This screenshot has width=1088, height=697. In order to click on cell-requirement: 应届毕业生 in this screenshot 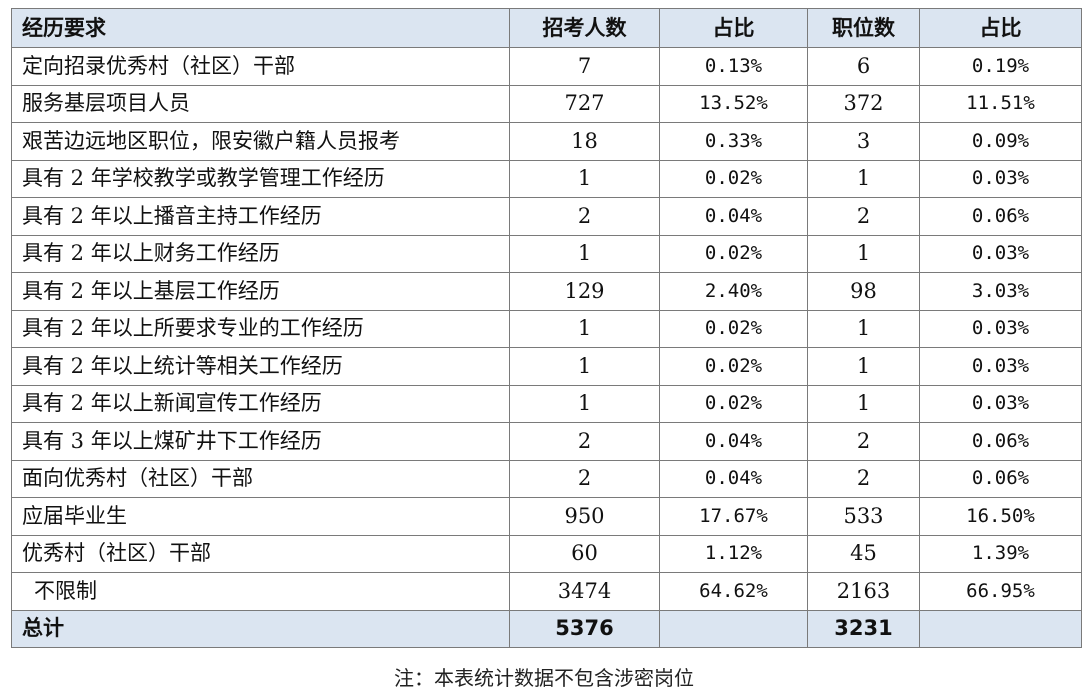, I will do `click(260, 516)`.